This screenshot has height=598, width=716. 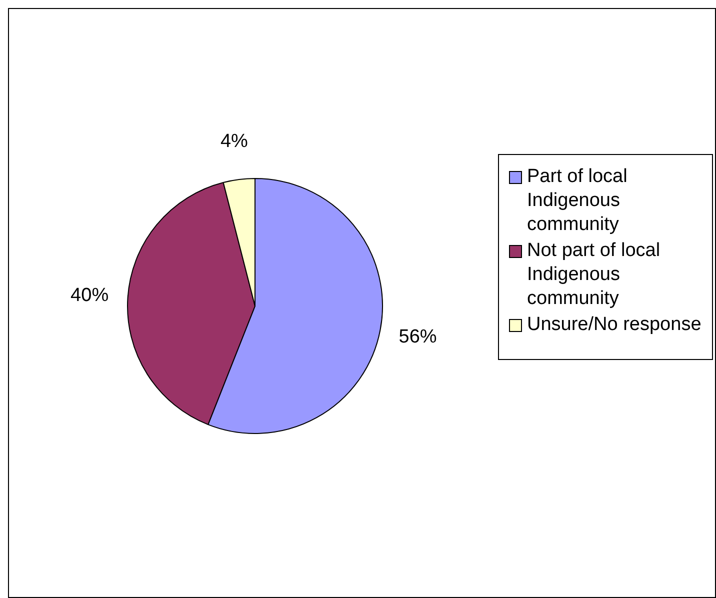 What do you see at coordinates (89, 295) in the screenshot?
I see `data-label: 40%` at bounding box center [89, 295].